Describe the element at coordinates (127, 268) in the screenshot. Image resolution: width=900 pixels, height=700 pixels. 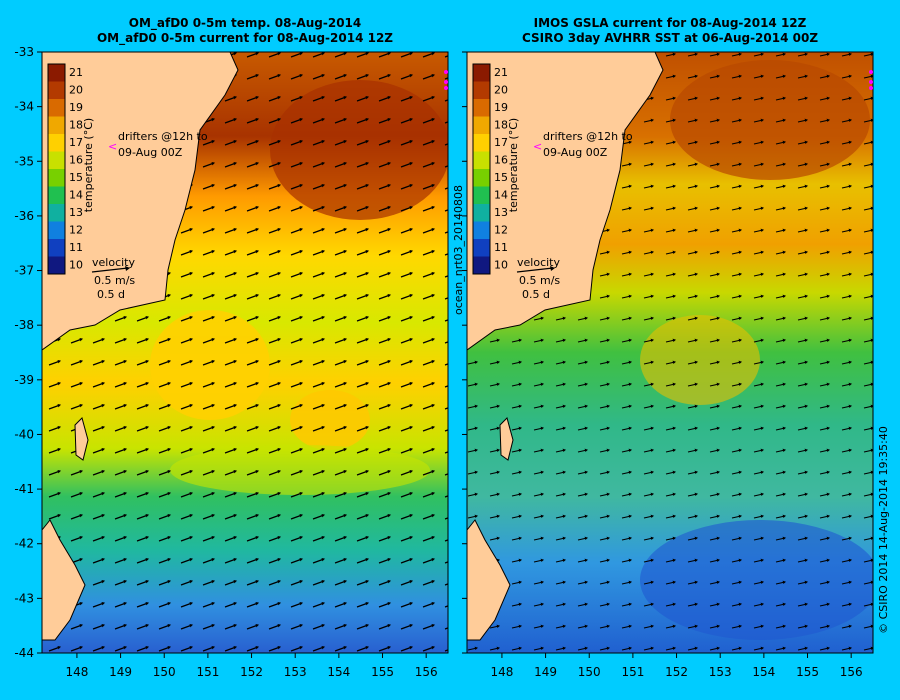
I see `left-velocity-scale-head` at that location.